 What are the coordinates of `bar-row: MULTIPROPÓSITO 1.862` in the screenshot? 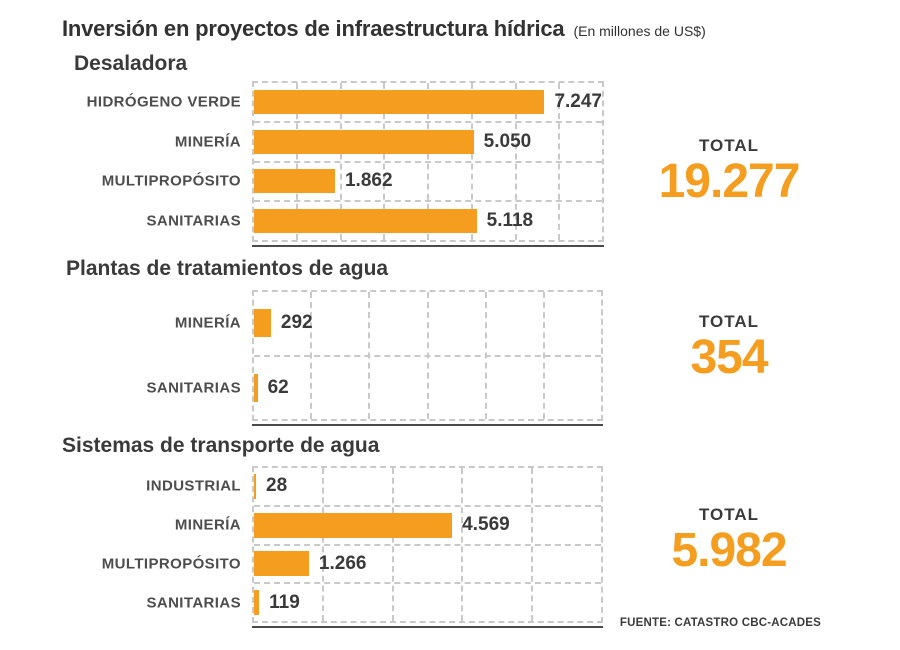 It's located at (352, 183).